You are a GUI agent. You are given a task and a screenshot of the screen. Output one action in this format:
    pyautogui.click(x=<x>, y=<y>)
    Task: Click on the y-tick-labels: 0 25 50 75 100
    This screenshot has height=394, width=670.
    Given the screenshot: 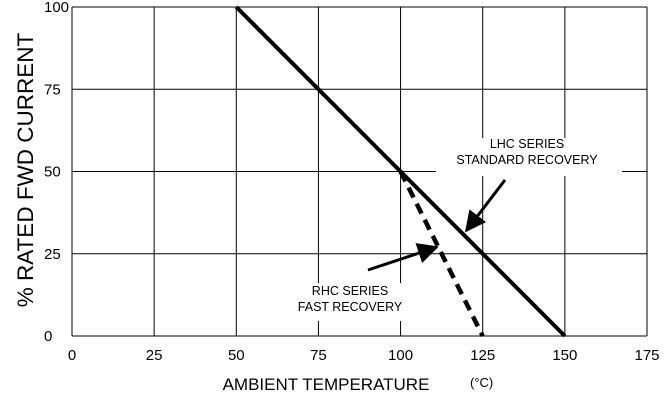 What is the action you would take?
    pyautogui.click(x=56, y=172)
    